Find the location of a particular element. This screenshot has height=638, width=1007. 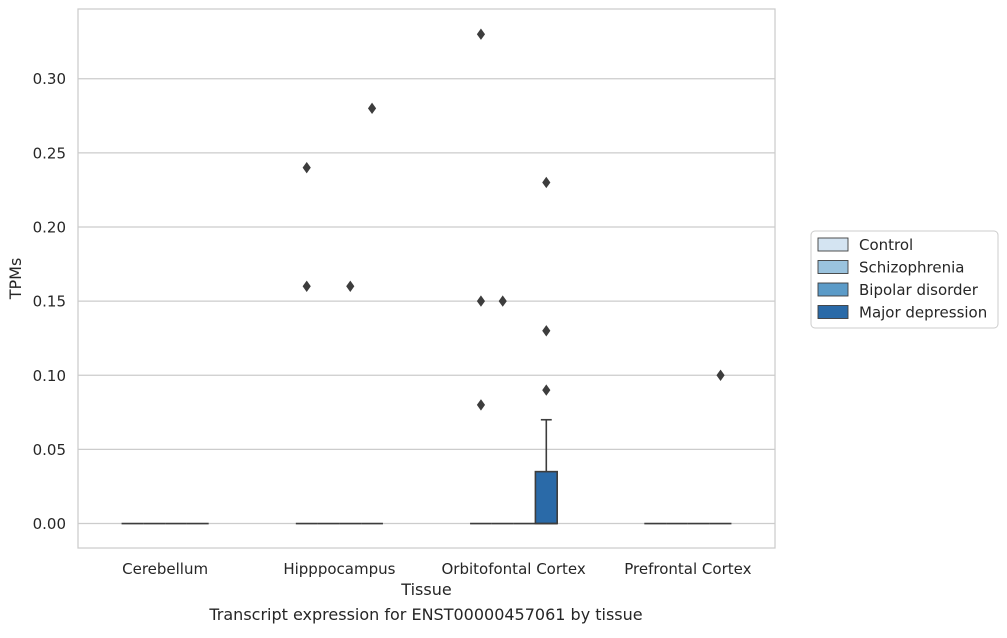

x-axis-label: Tissue is located at coordinates (425, 589).